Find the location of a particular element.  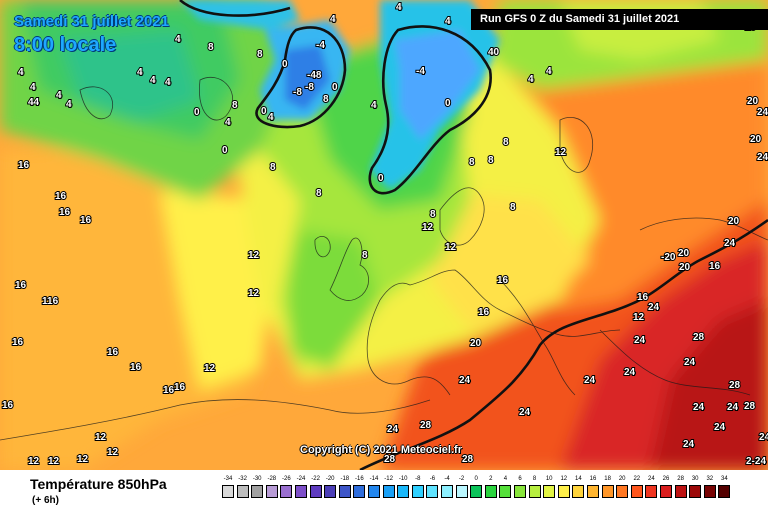

legend-value: -18 is located at coordinates (345, 479).